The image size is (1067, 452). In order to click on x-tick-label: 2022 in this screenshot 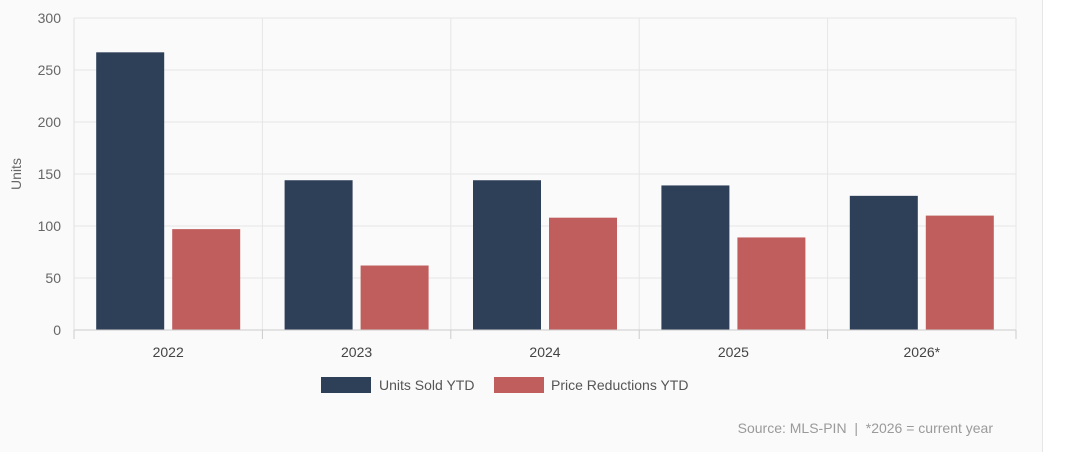, I will do `click(168, 352)`.